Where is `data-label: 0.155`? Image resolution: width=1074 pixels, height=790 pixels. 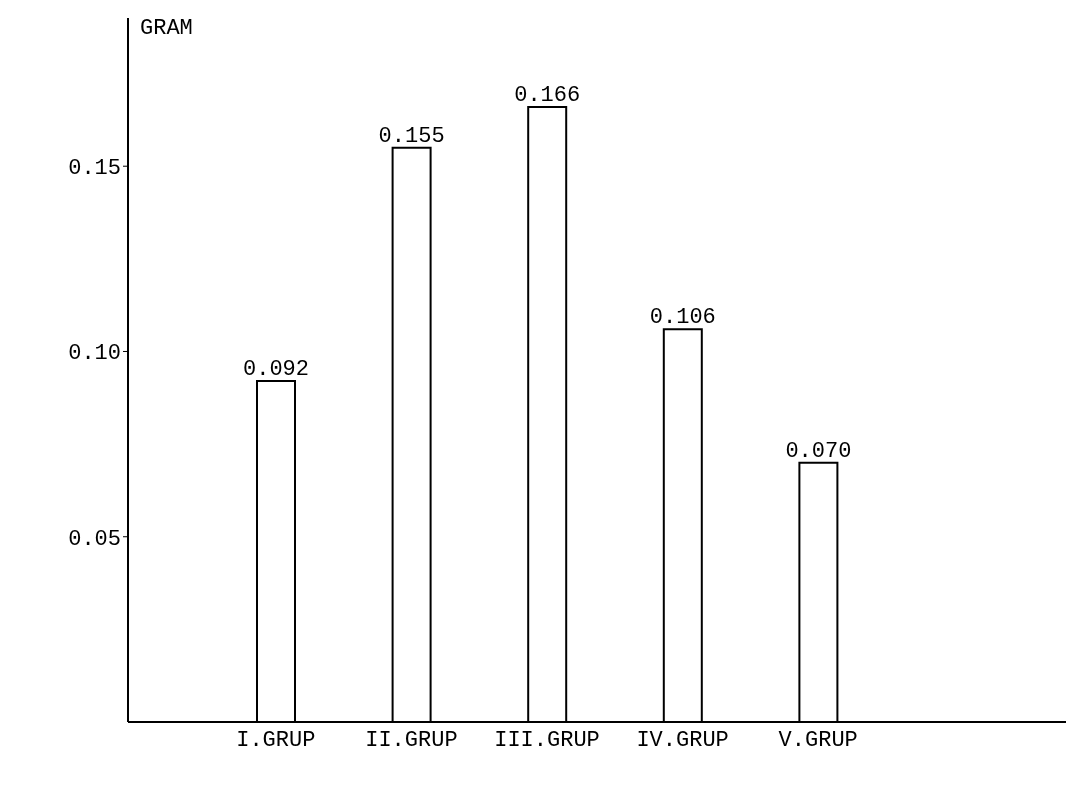 data-label: 0.155 is located at coordinates (411, 136).